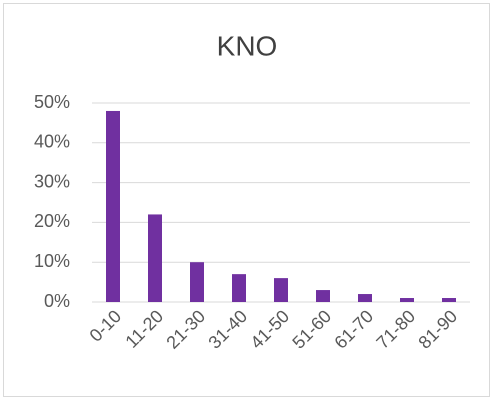 The width and height of the screenshot is (493, 400). What do you see at coordinates (52, 102) in the screenshot?
I see `y-tick-label: 50%` at bounding box center [52, 102].